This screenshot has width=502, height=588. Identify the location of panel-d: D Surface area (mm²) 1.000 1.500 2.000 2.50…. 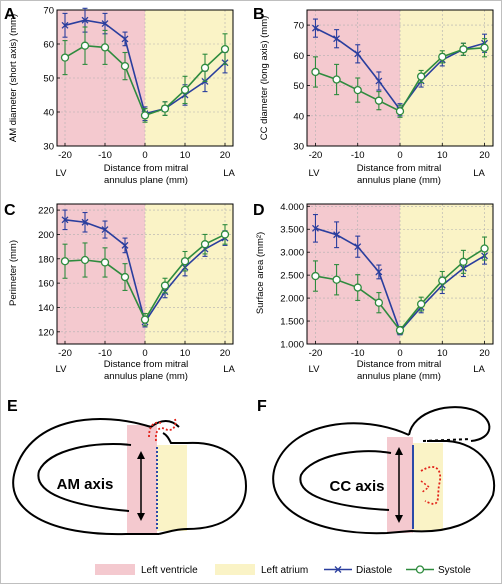
(373, 280).